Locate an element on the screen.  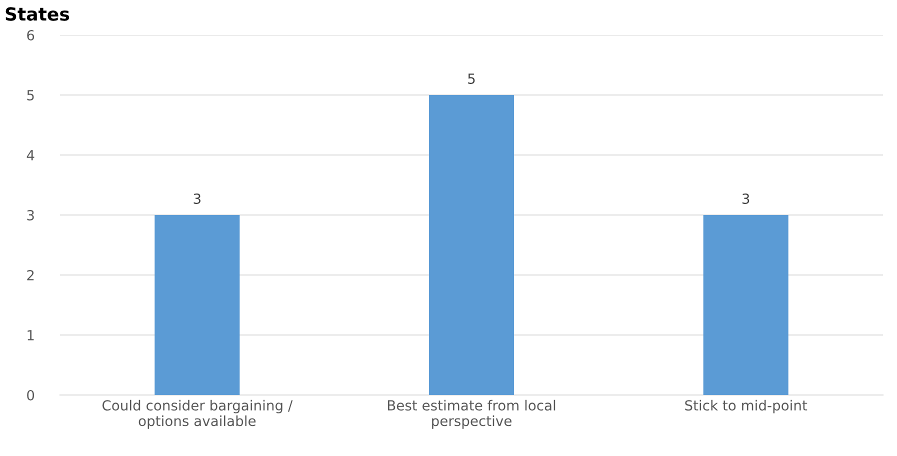
y-tick-label: 6 is located at coordinates (30, 35).